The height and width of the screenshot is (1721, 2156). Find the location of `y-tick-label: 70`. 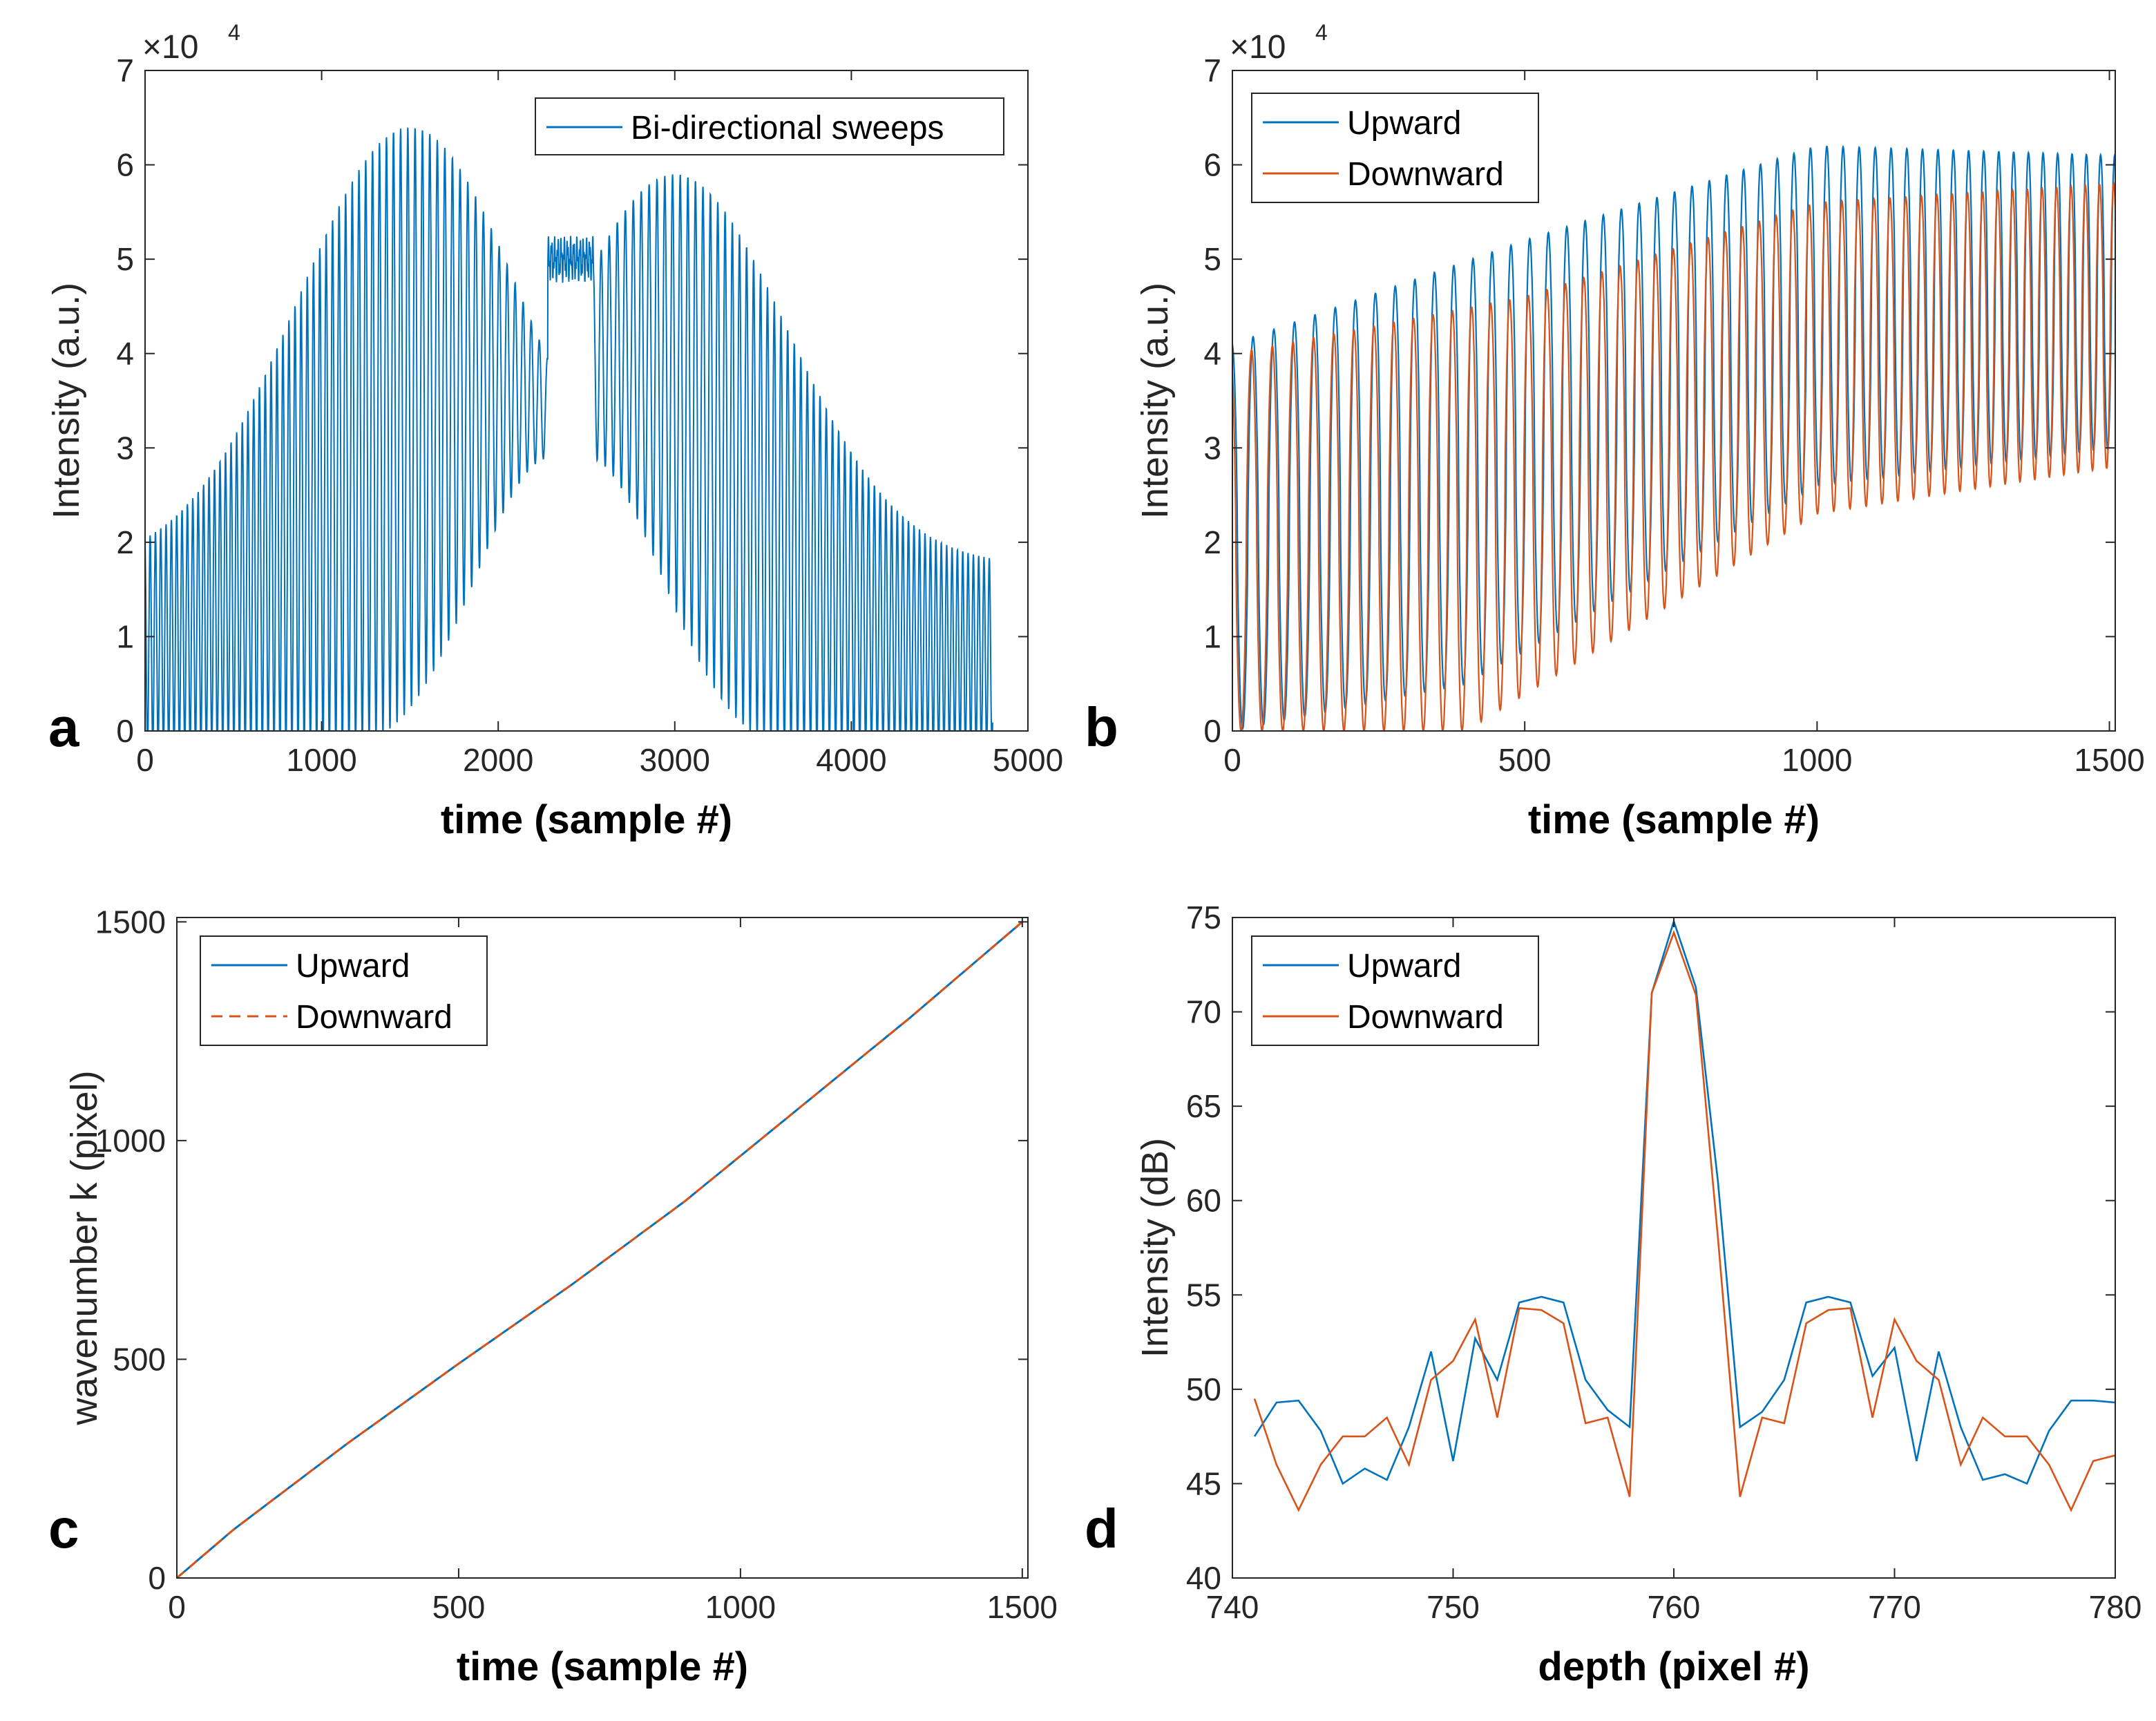

y-tick-label: 70 is located at coordinates (1203, 1012).